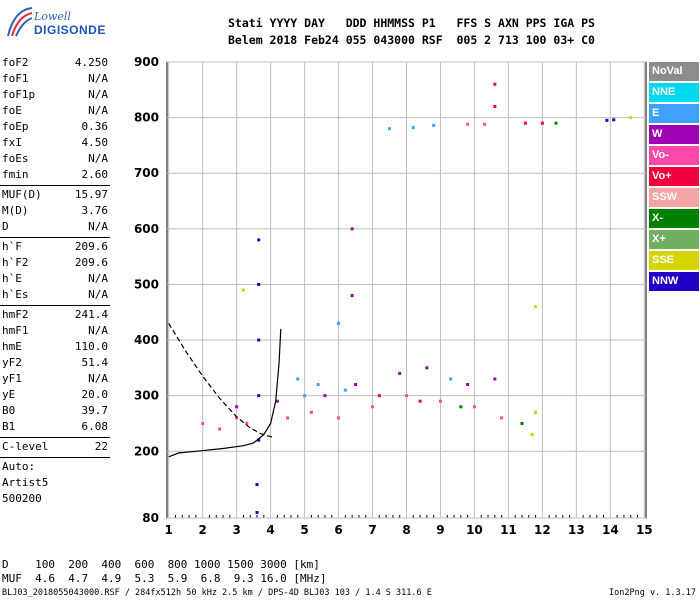 The image size is (700, 600). What do you see at coordinates (15, 262) in the screenshot?
I see `param-name: h`F2` at bounding box center [15, 262].